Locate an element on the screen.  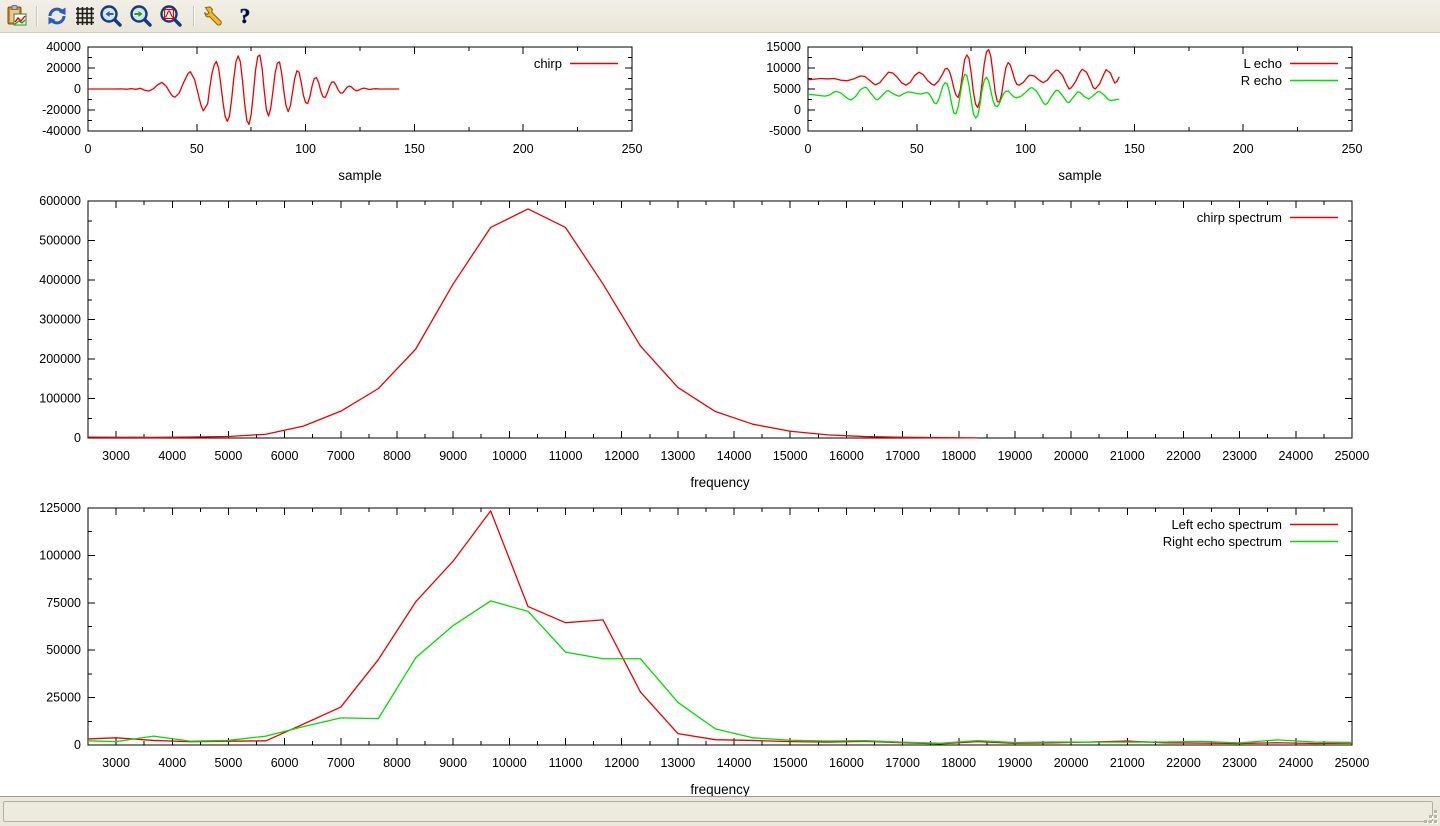
legend-label: Right echo spectrum is located at coordinates (1222, 541).